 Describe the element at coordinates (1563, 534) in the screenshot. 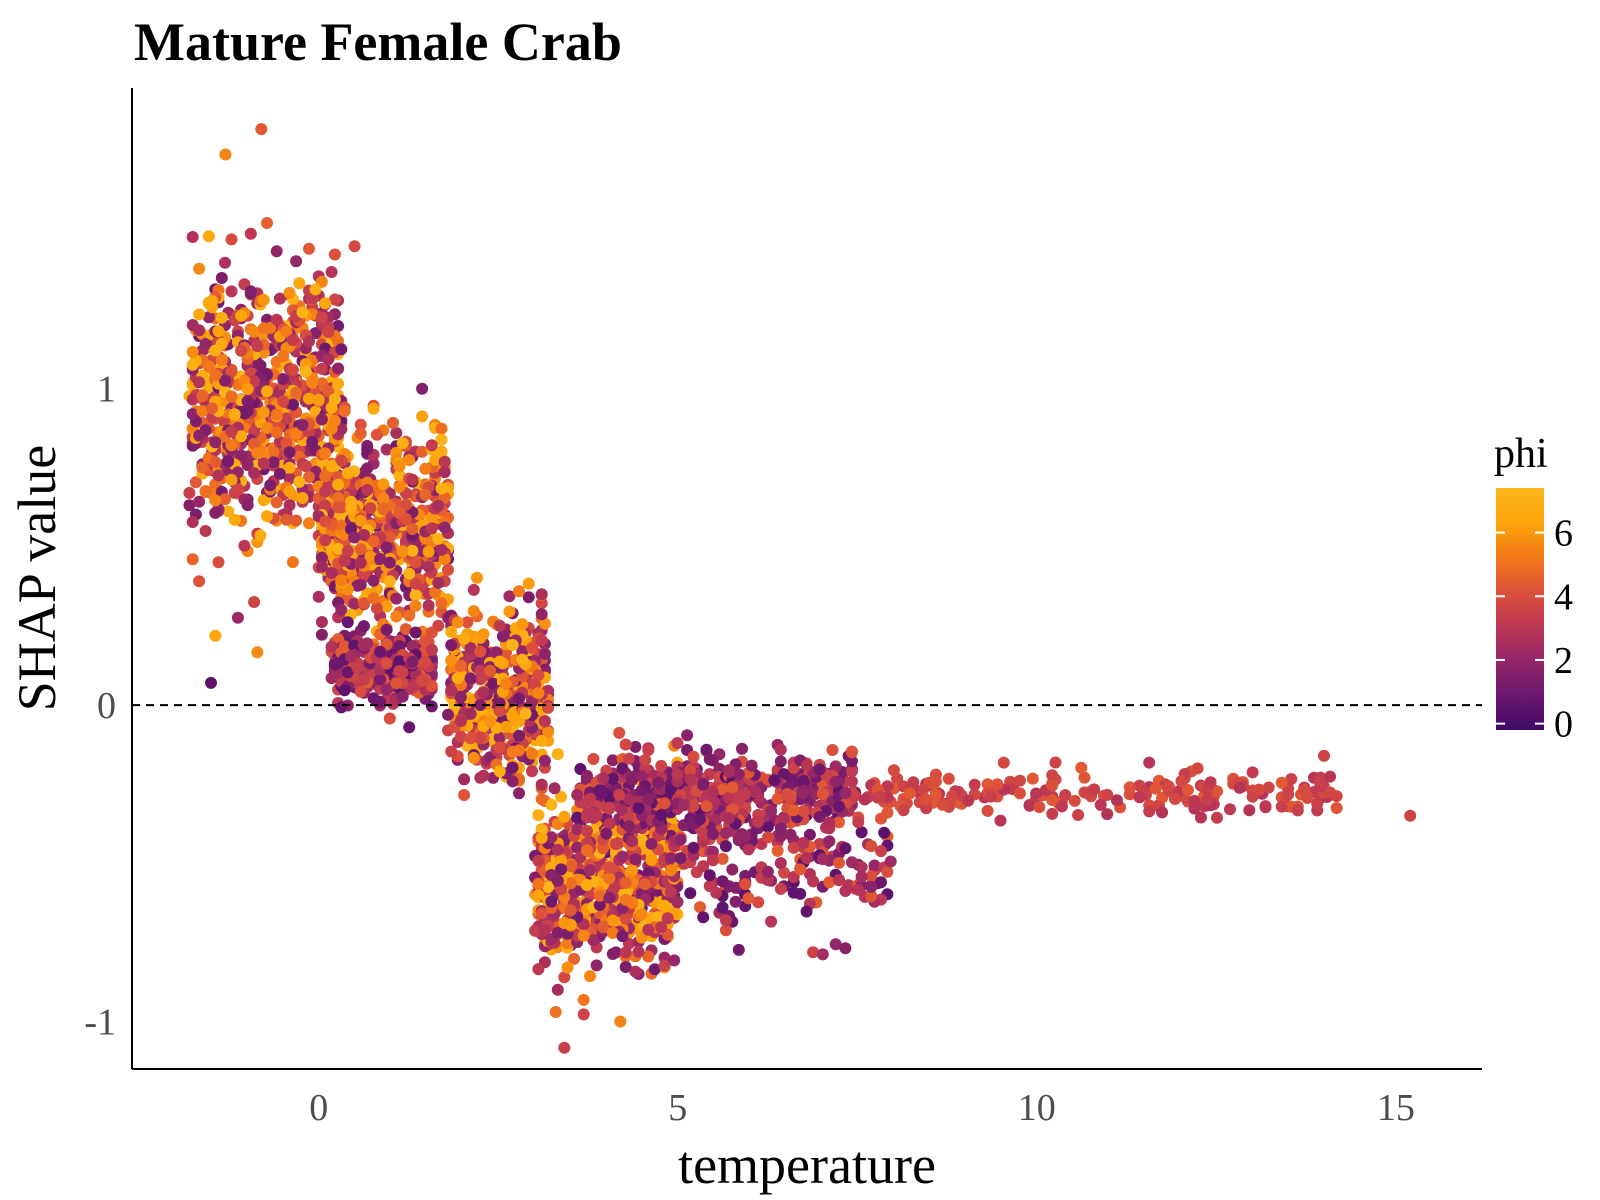

I see `legend-tick-label: 6` at that location.